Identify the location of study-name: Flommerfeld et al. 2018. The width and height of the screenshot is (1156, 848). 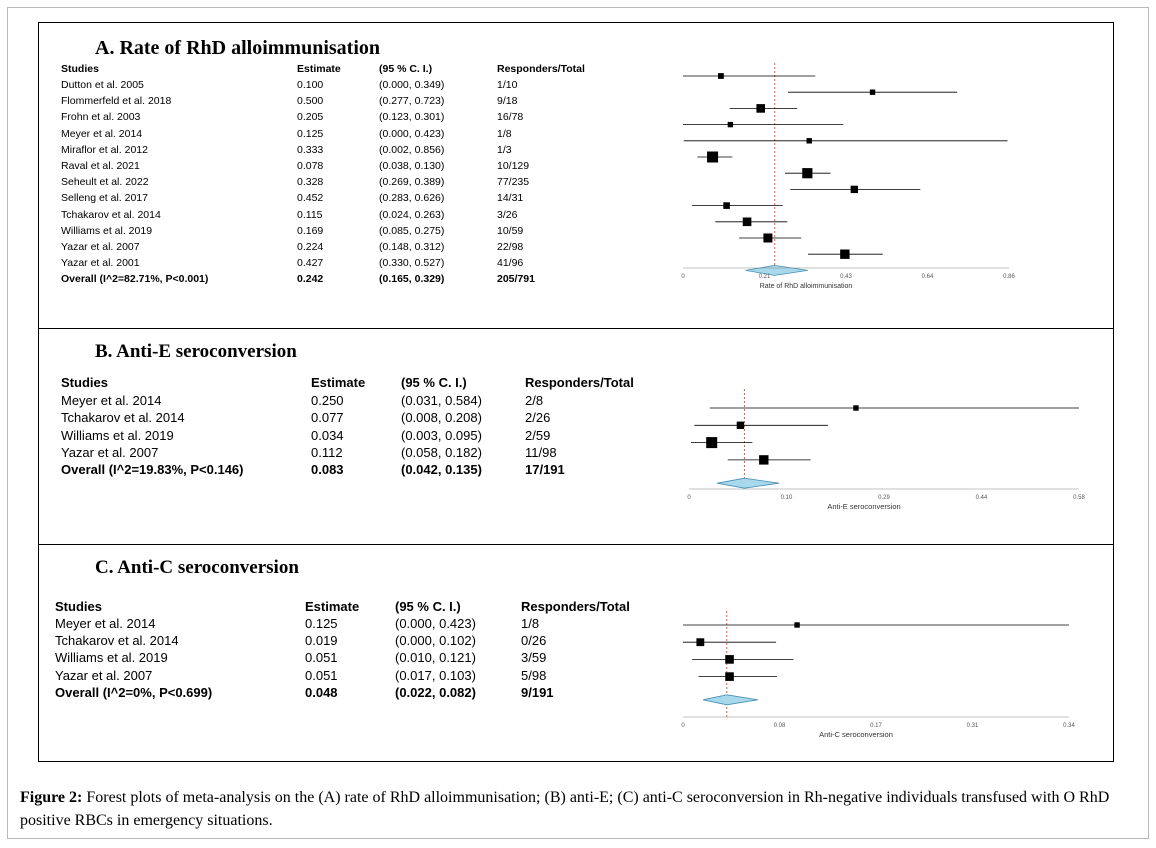
(116, 101).